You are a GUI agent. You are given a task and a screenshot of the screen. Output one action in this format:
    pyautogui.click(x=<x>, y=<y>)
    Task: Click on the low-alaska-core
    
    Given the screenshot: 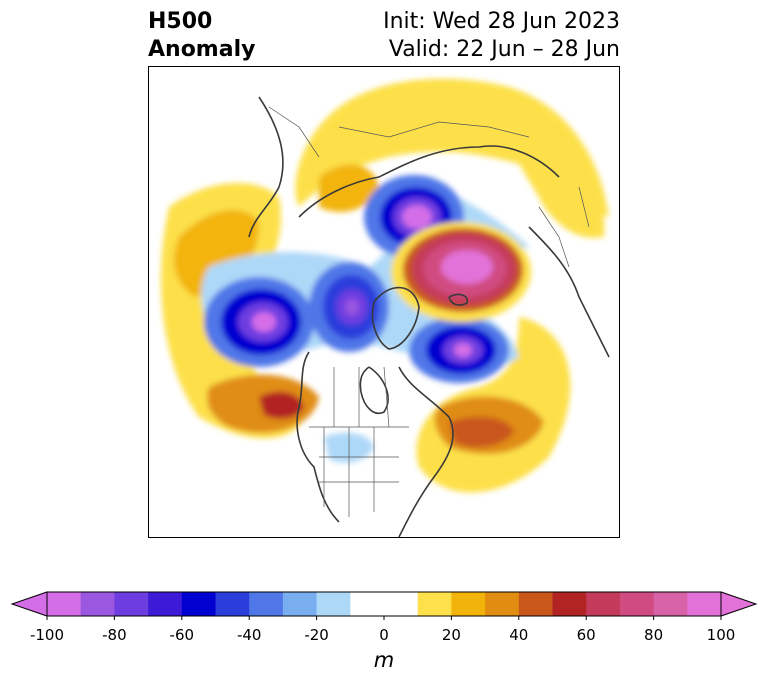 What is the action you would take?
    pyautogui.click(x=352, y=307)
    